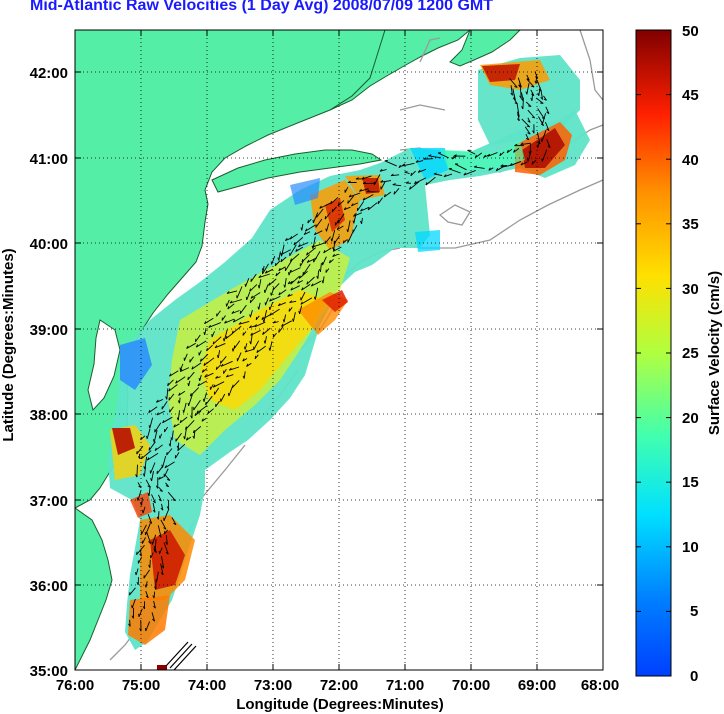  What do you see at coordinates (694, 611) in the screenshot?
I see `colorbar-tick-label: 5` at bounding box center [694, 611].